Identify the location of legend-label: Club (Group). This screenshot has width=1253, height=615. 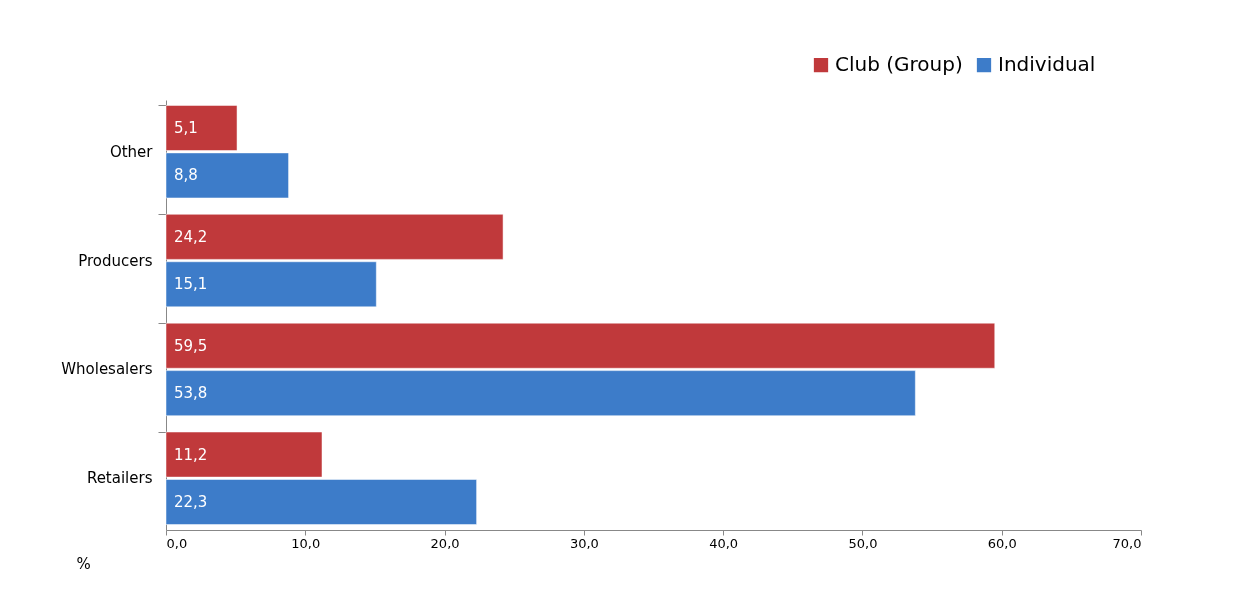
(899, 64).